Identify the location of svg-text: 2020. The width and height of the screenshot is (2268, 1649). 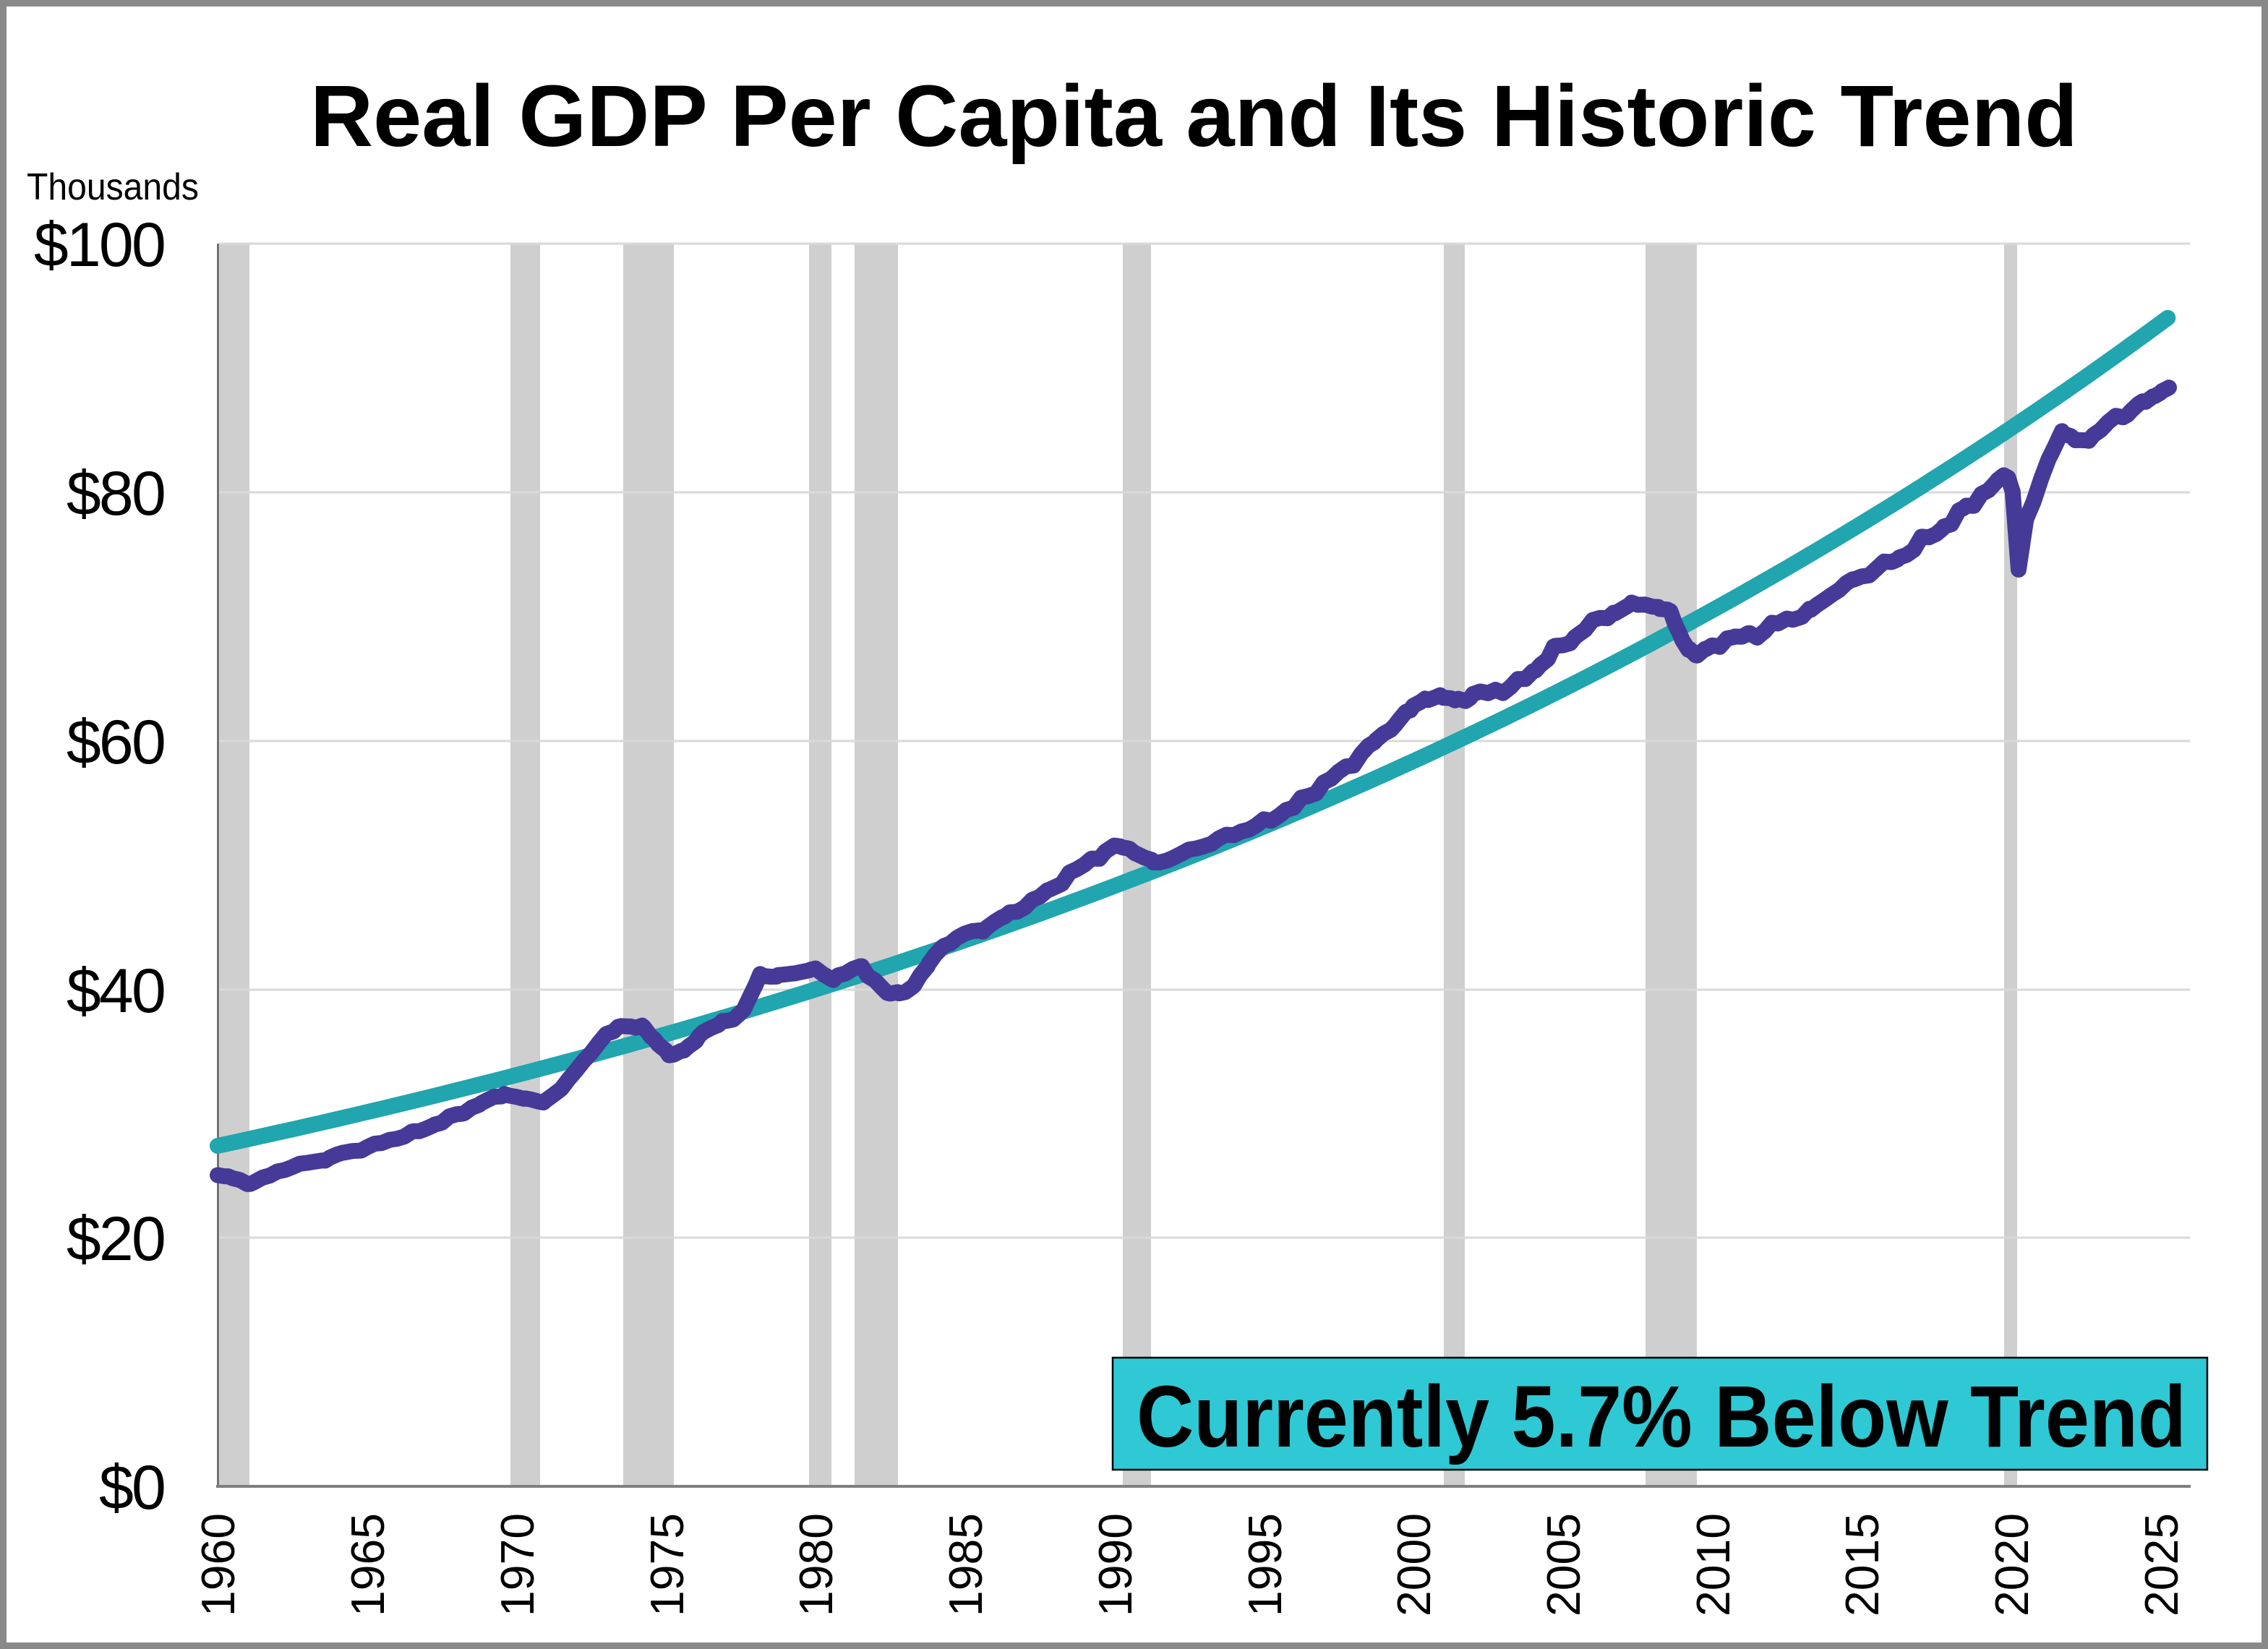
(2011, 1564).